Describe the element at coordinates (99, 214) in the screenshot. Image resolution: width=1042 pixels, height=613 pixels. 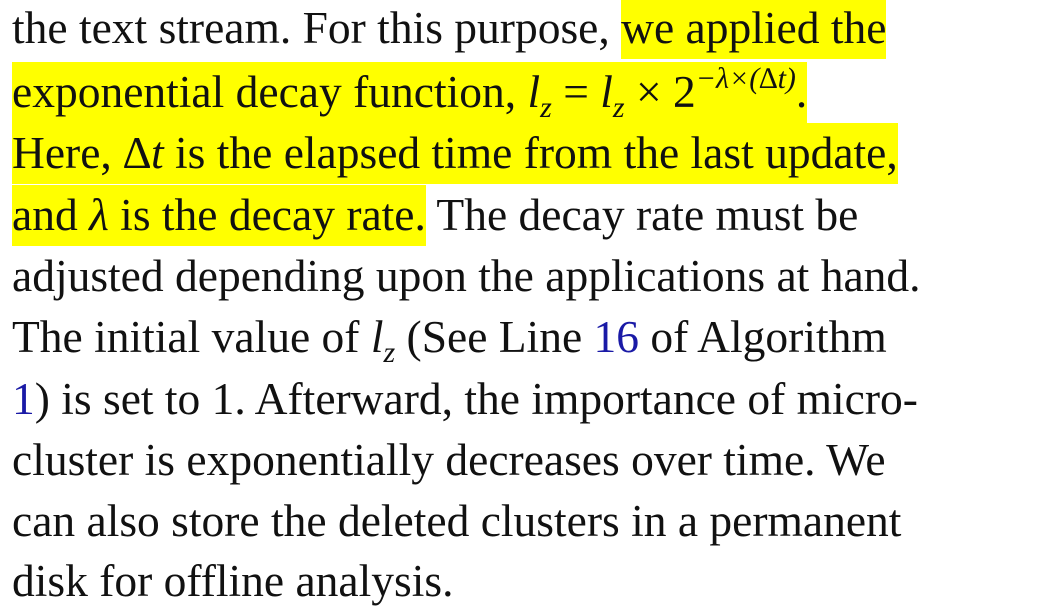
I see `math-lambda: λ` at that location.